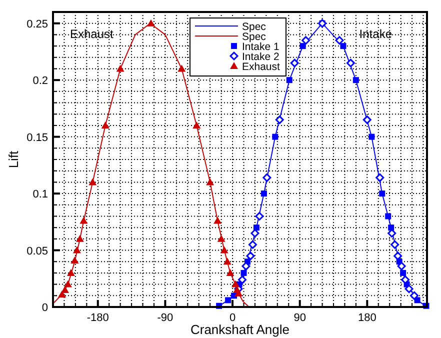 This screenshot has height=338, width=441. What do you see at coordinates (165, 318) in the screenshot?
I see `x-tick-label: -90` at bounding box center [165, 318].